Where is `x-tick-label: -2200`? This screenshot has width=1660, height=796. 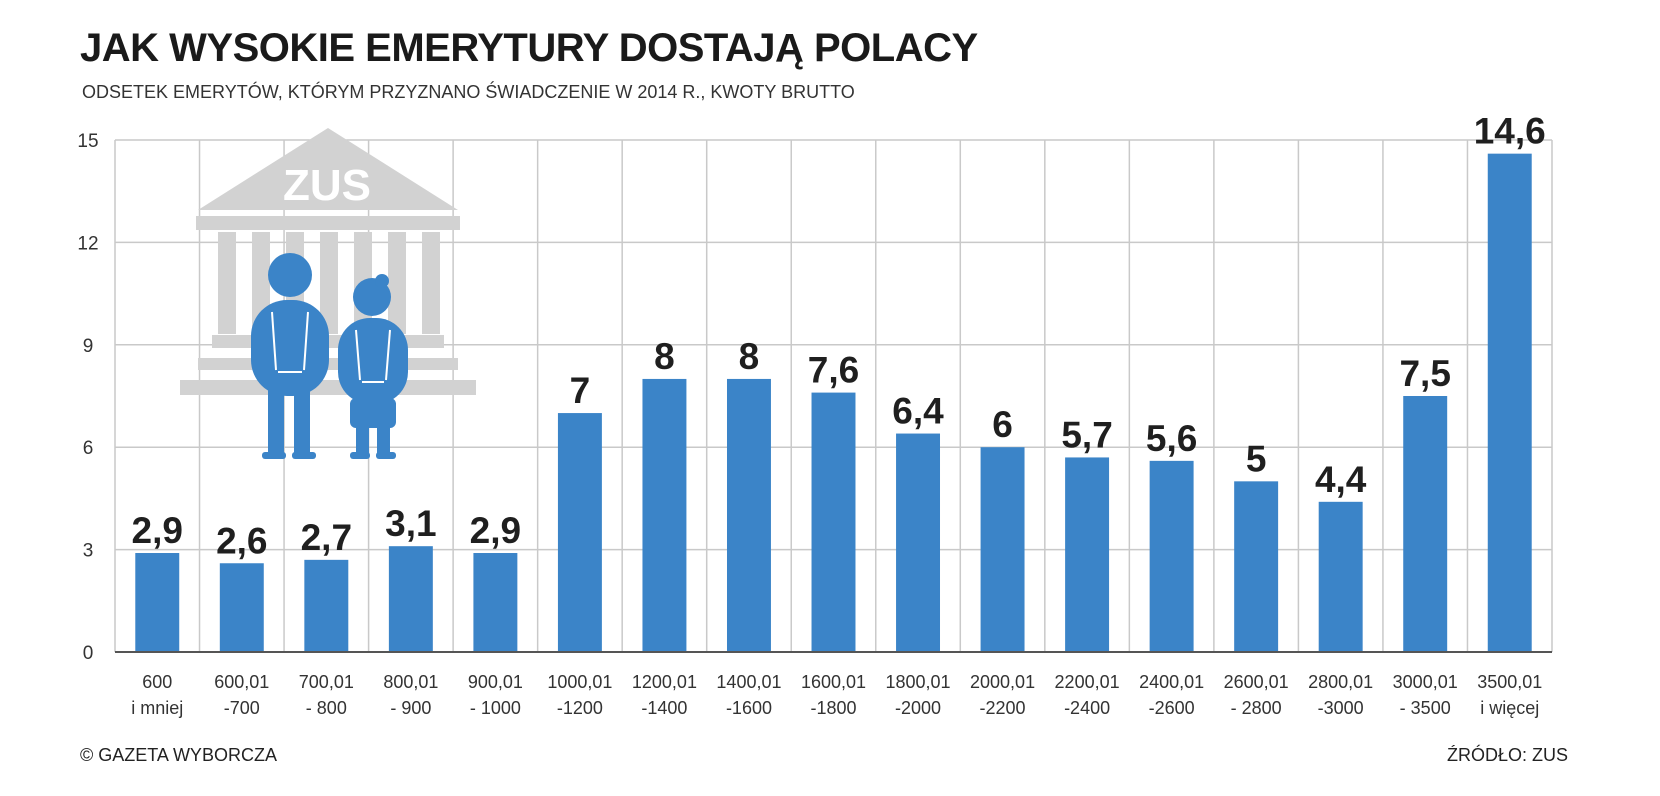 x-tick-label: -2200 is located at coordinates (1003, 708).